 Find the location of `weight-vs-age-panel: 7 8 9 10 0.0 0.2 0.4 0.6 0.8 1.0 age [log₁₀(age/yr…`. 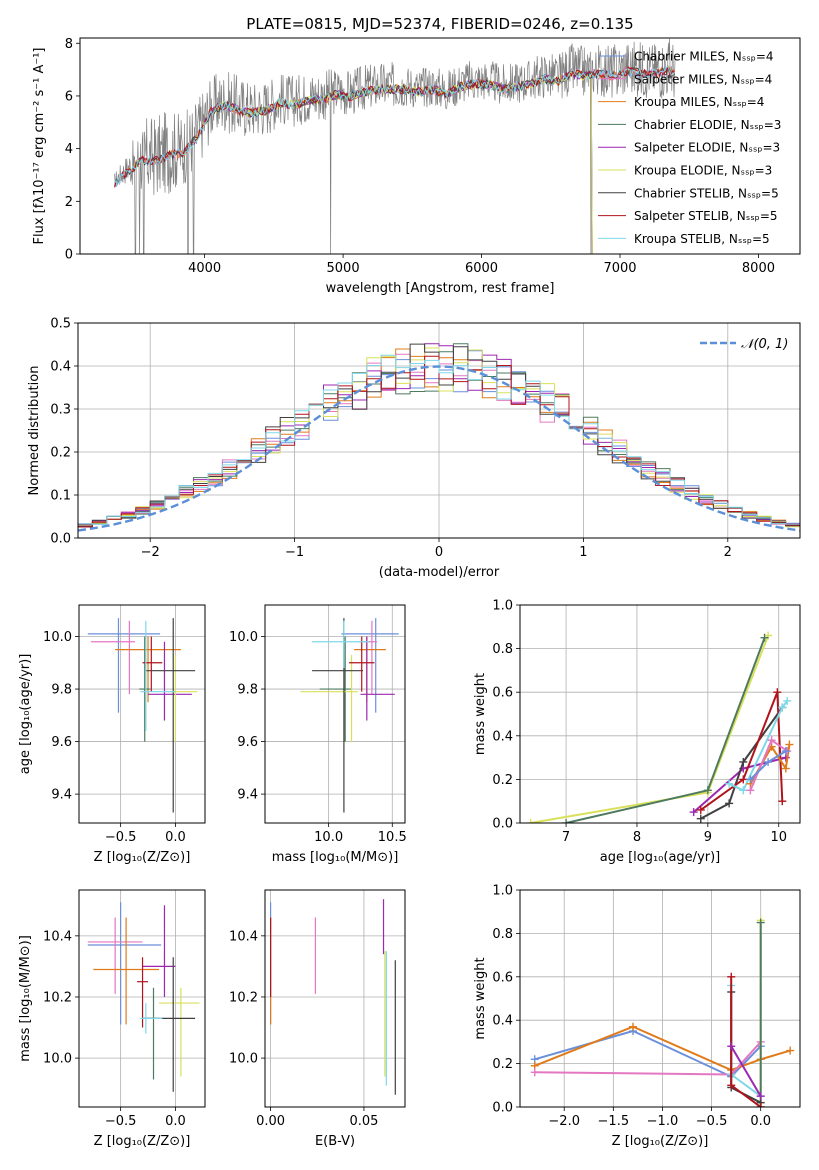

weight-vs-age-panel: 7 8 9 10 0.0 0.2 0.4 0.6 0.8 1.0 age [log₁₀(age/yr… is located at coordinates (637, 732).